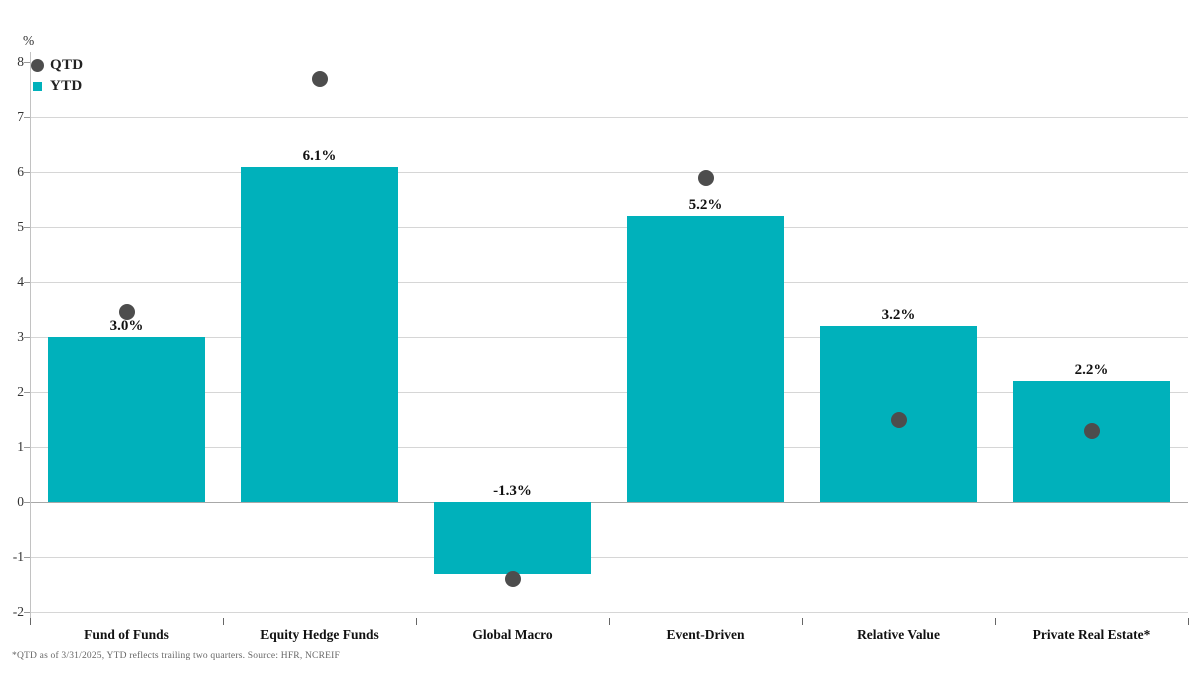 This screenshot has width=1200, height=675. I want to click on gridline--2, so click(609, 612).